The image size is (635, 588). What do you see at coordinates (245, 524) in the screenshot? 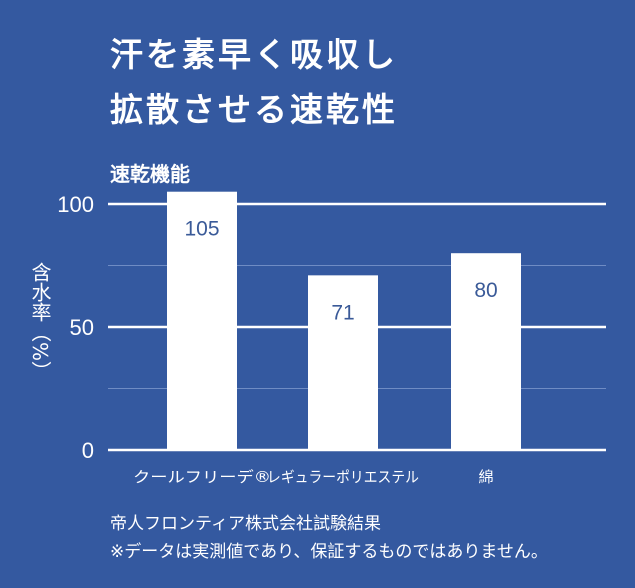
I see `footnote-source: 帝人フロンティア株式会社試験結果` at bounding box center [245, 524].